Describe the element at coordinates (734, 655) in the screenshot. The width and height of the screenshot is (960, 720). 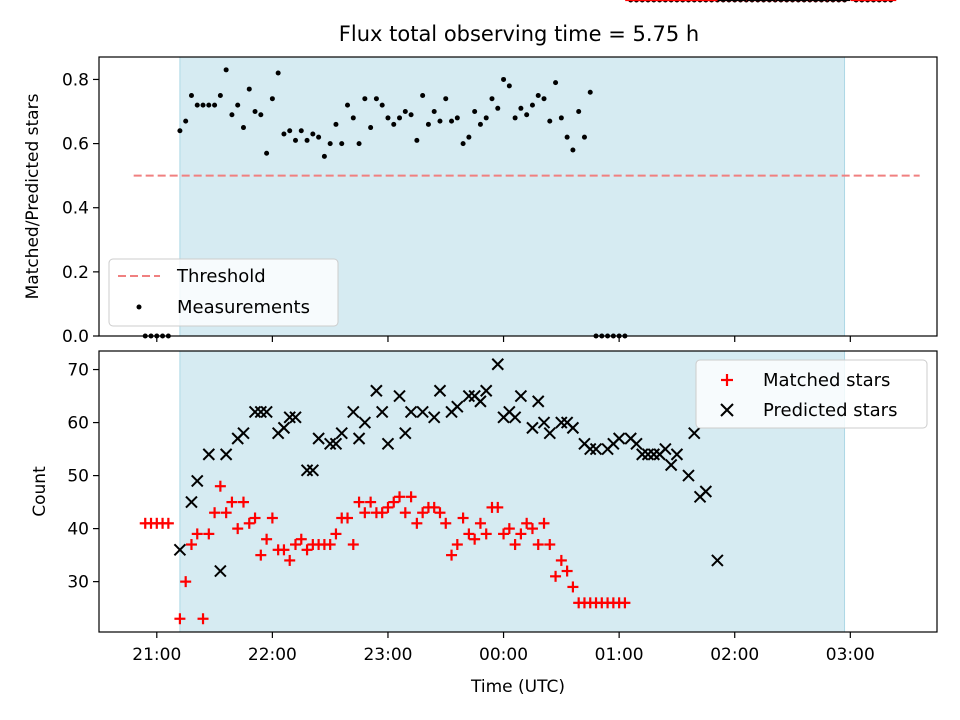
I see `x-tick-label: 02:00` at that location.